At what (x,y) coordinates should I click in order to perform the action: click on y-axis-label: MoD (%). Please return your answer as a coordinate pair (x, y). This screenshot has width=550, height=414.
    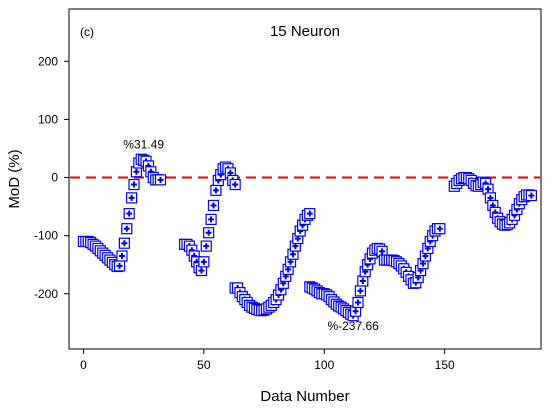
    Looking at the image, I should click on (14, 178).